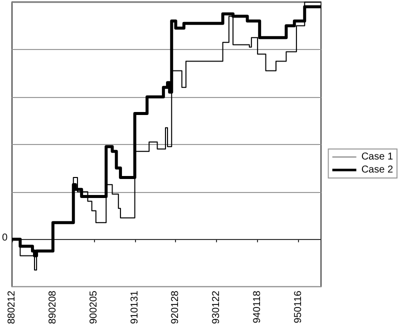  I want to click on legend-label: Case 1, so click(377, 157).